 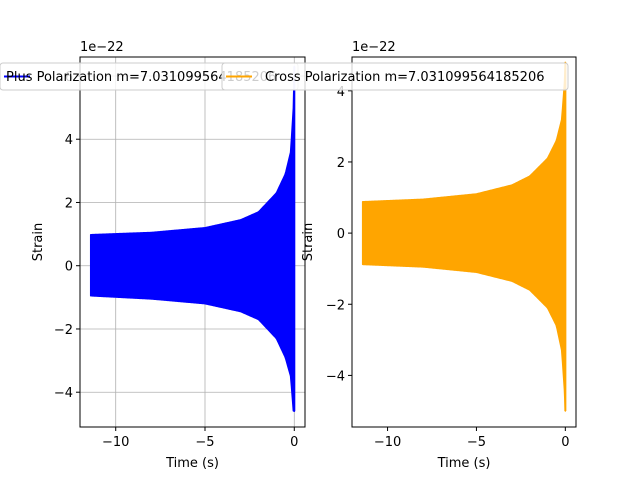 What do you see at coordinates (141, 77) in the screenshot?
I see `legend-label: Plus Polarization m=7.031099564185206` at bounding box center [141, 77].